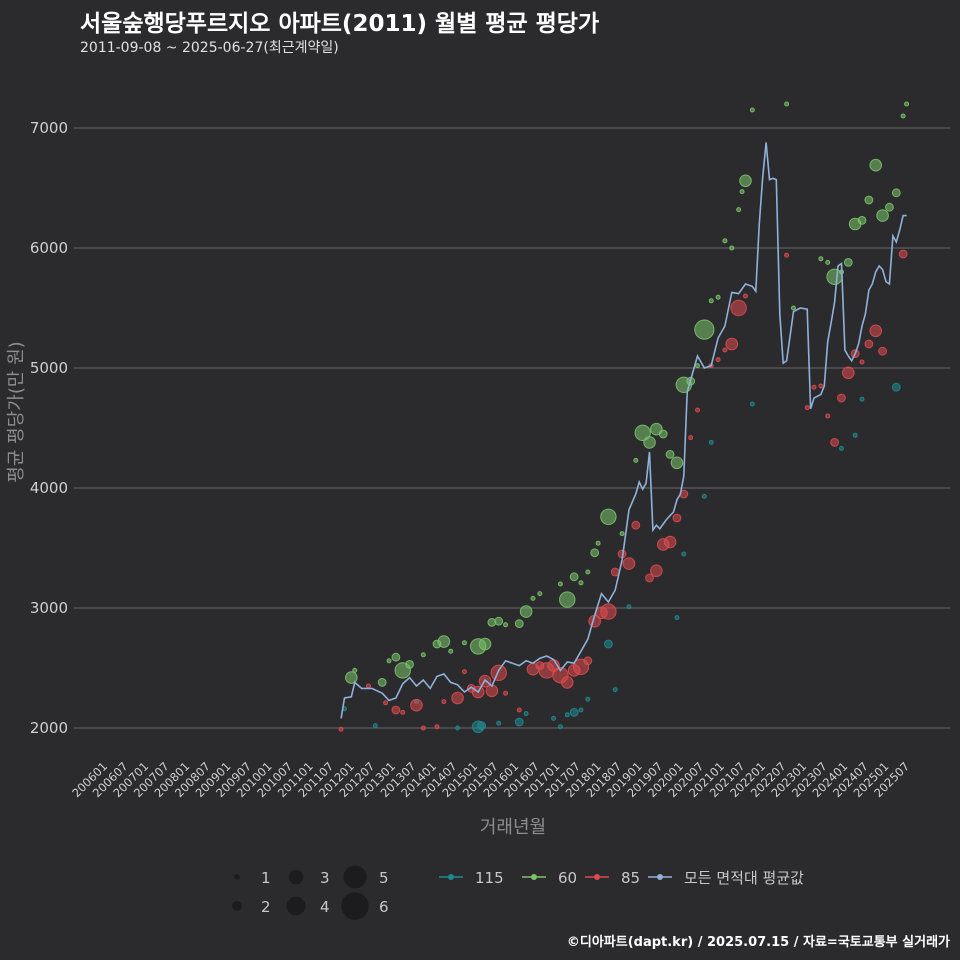 This screenshot has height=960, width=960. I want to click on color-legend: 115 60 85 모든 면적대 평균값, so click(621, 878).